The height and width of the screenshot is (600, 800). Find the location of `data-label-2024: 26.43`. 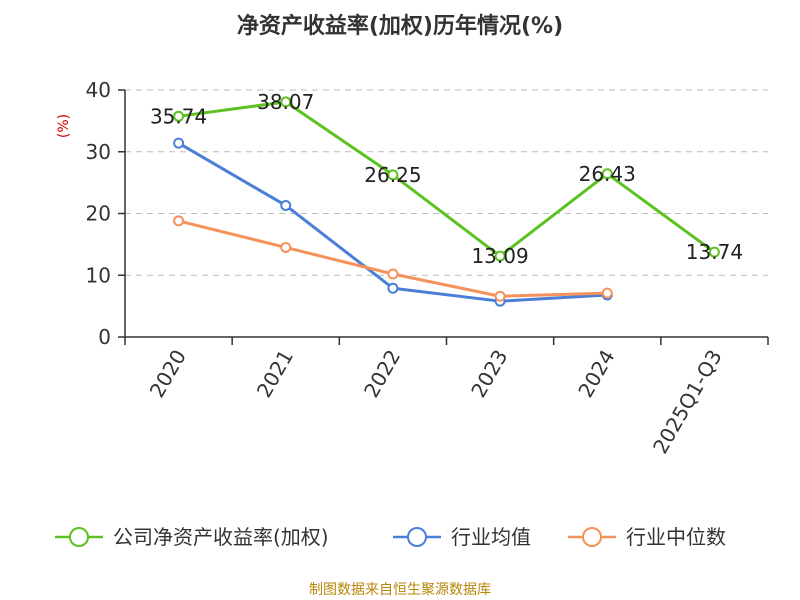

data-label-2024: 26.43 is located at coordinates (607, 174).